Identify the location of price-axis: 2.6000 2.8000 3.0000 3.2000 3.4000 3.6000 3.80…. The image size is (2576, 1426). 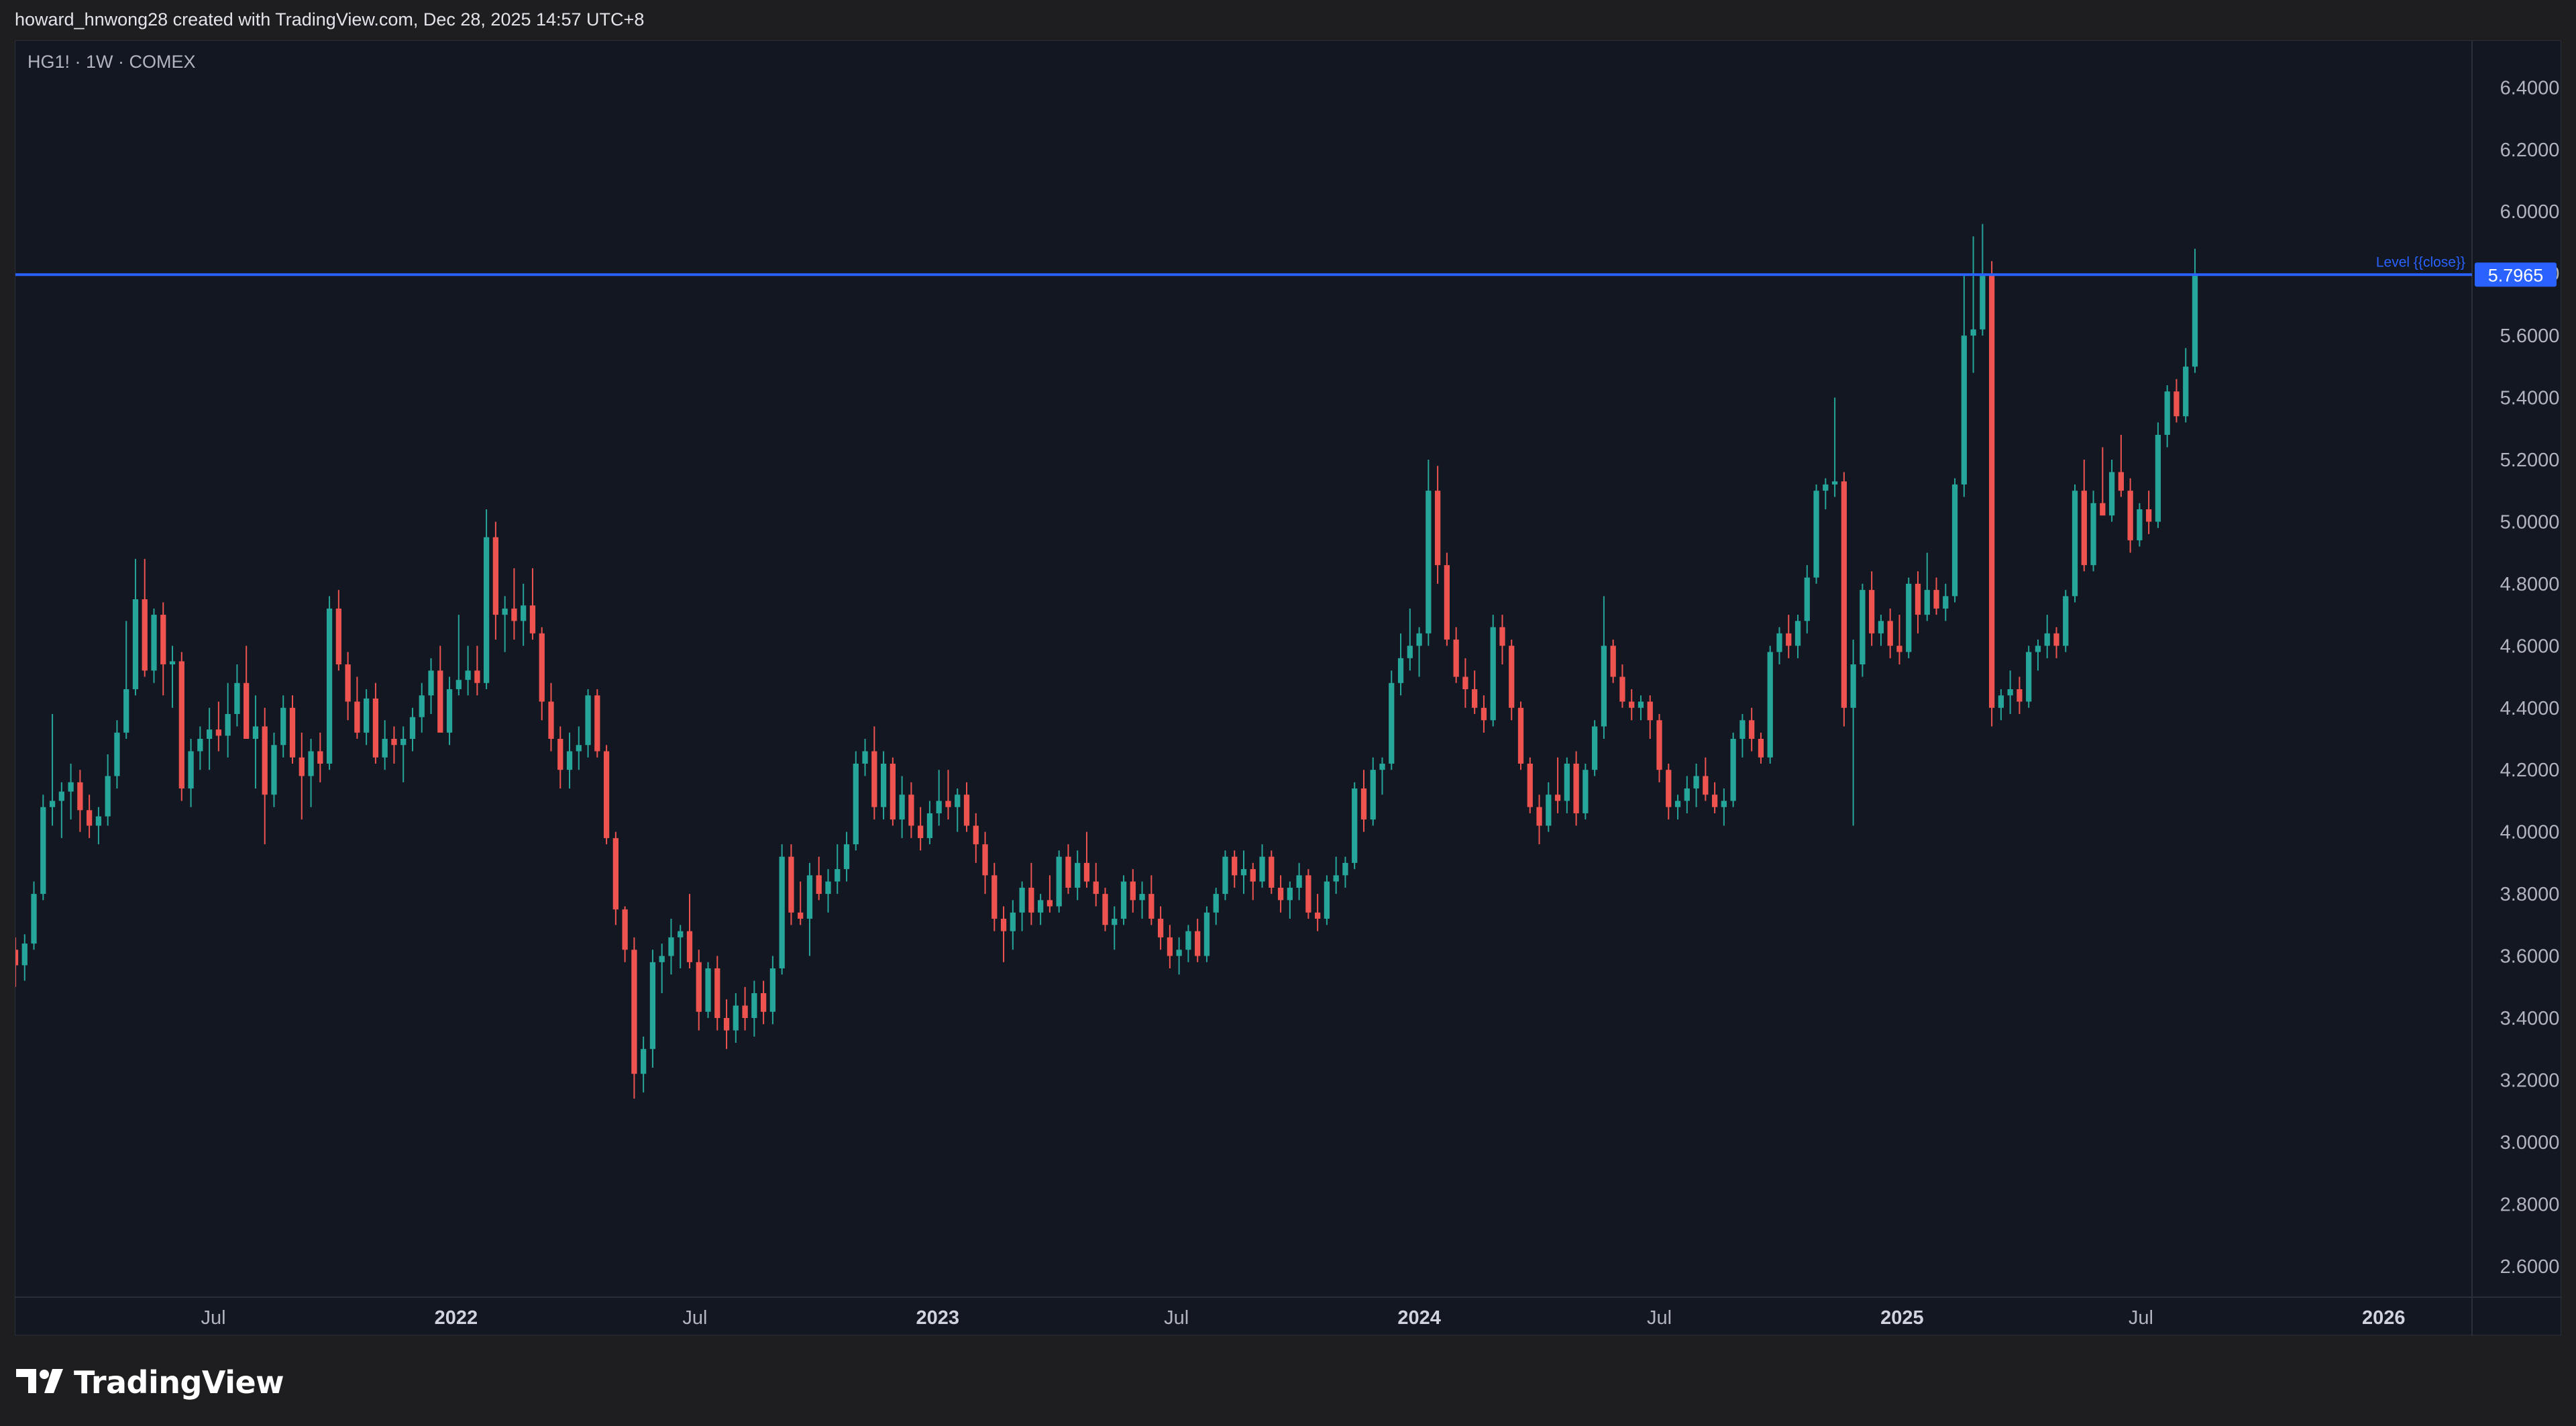
(2530, 677).